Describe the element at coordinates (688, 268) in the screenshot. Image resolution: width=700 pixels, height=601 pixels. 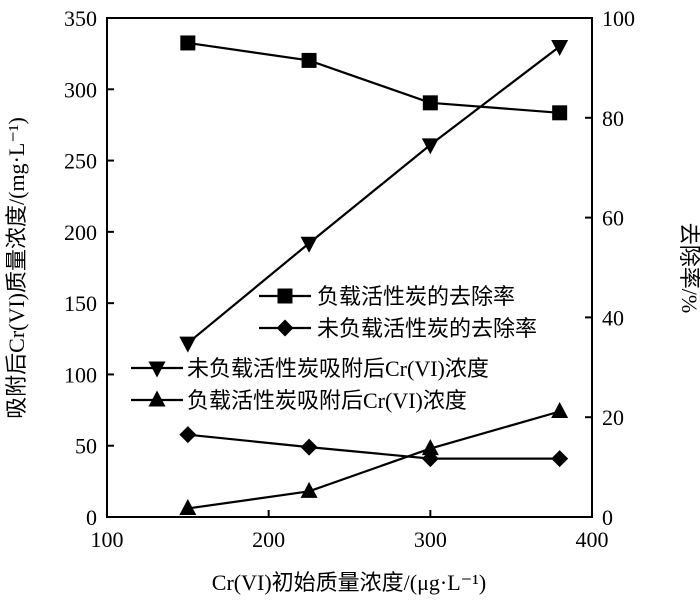
I see `y-axis-right-title: 去除率/%` at that location.